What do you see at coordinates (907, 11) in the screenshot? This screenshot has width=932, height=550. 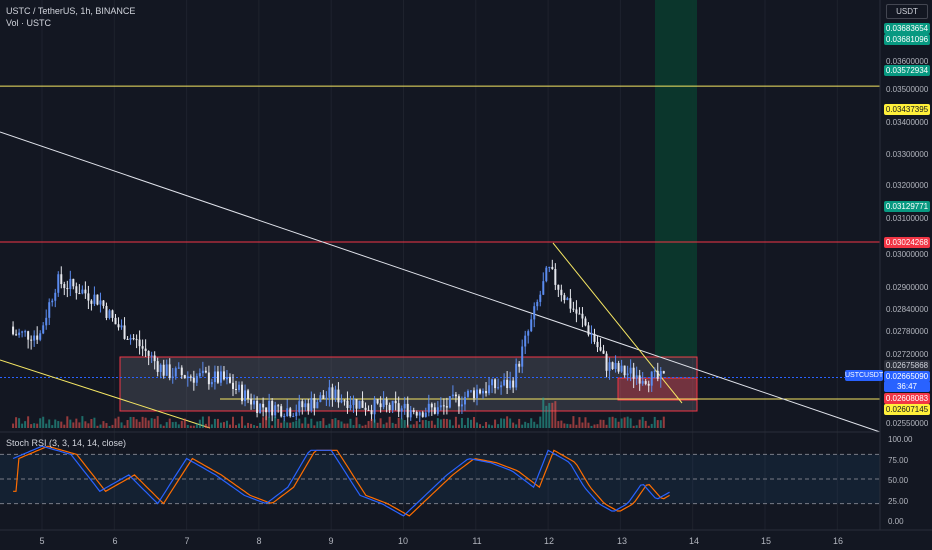 I see `currency-button: USDT` at bounding box center [907, 11].